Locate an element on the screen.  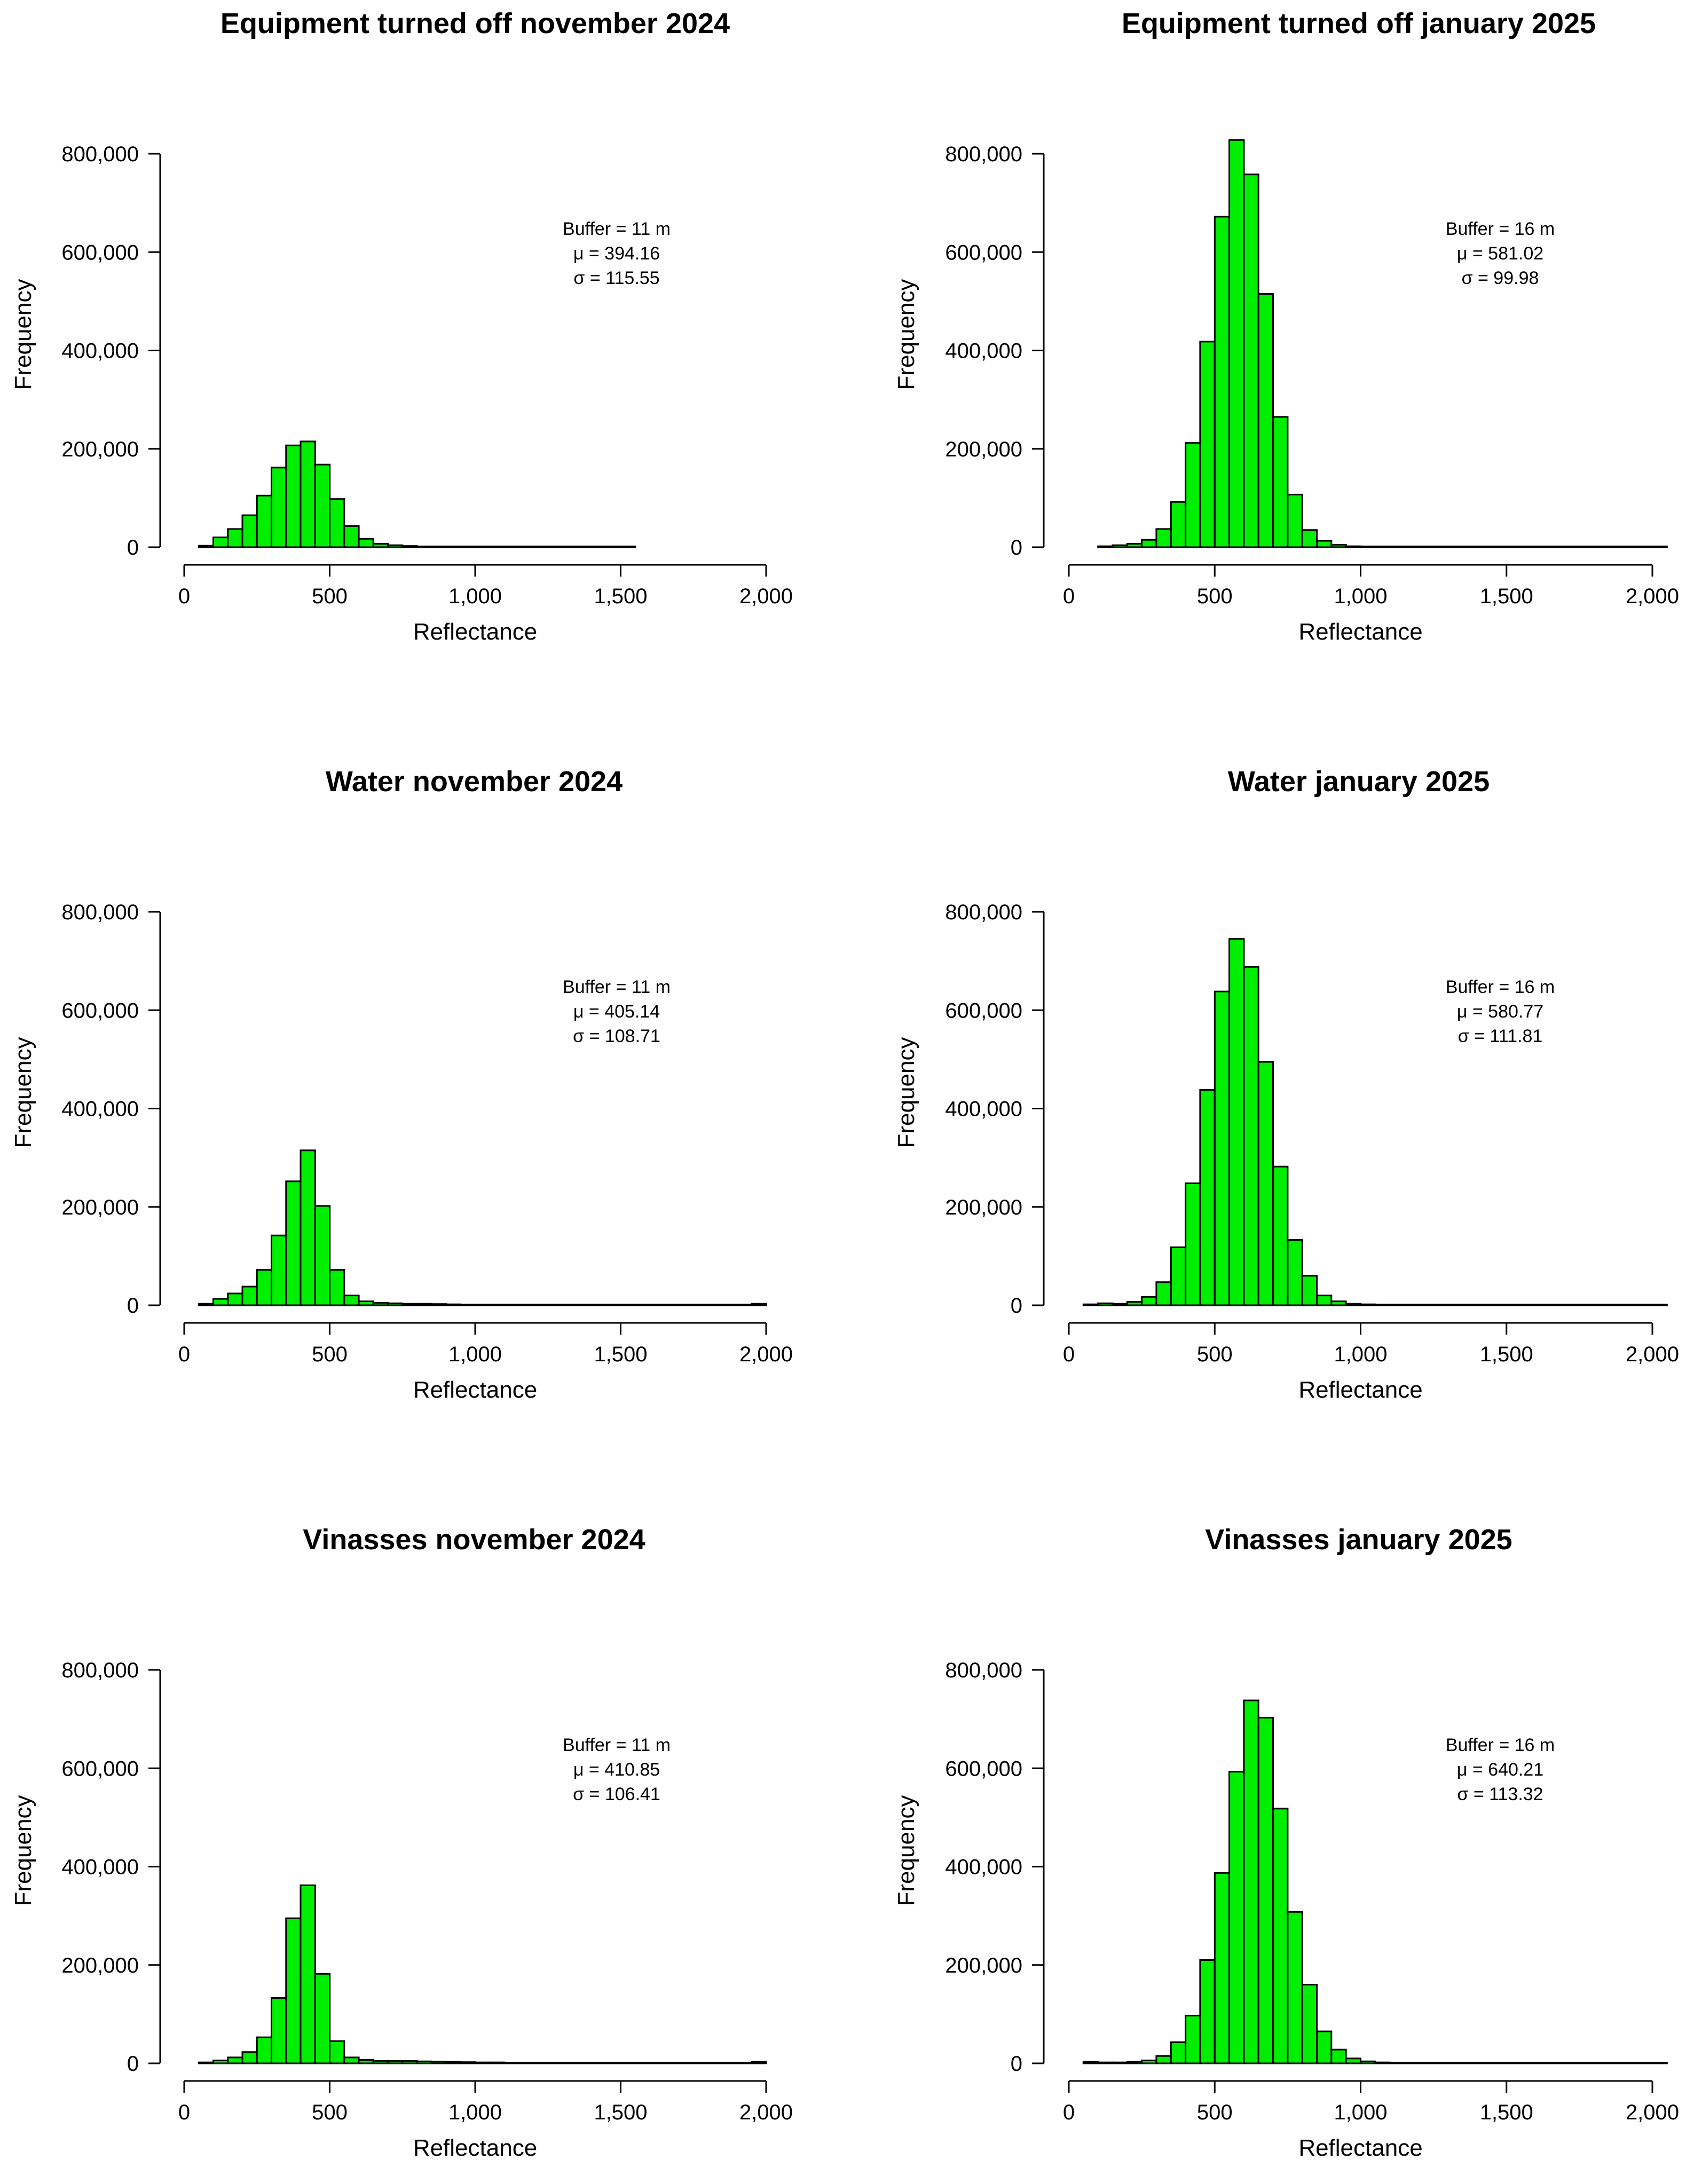
mean-annotation: μ = 405.14 is located at coordinates (616, 1012).